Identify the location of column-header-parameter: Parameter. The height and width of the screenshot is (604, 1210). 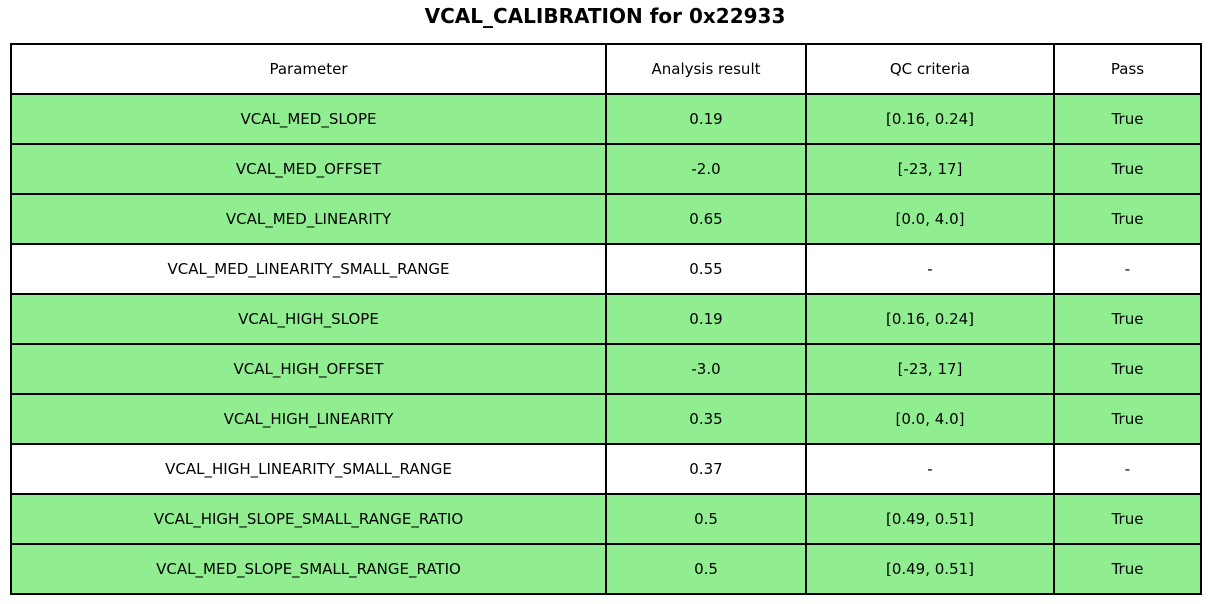
(308, 69).